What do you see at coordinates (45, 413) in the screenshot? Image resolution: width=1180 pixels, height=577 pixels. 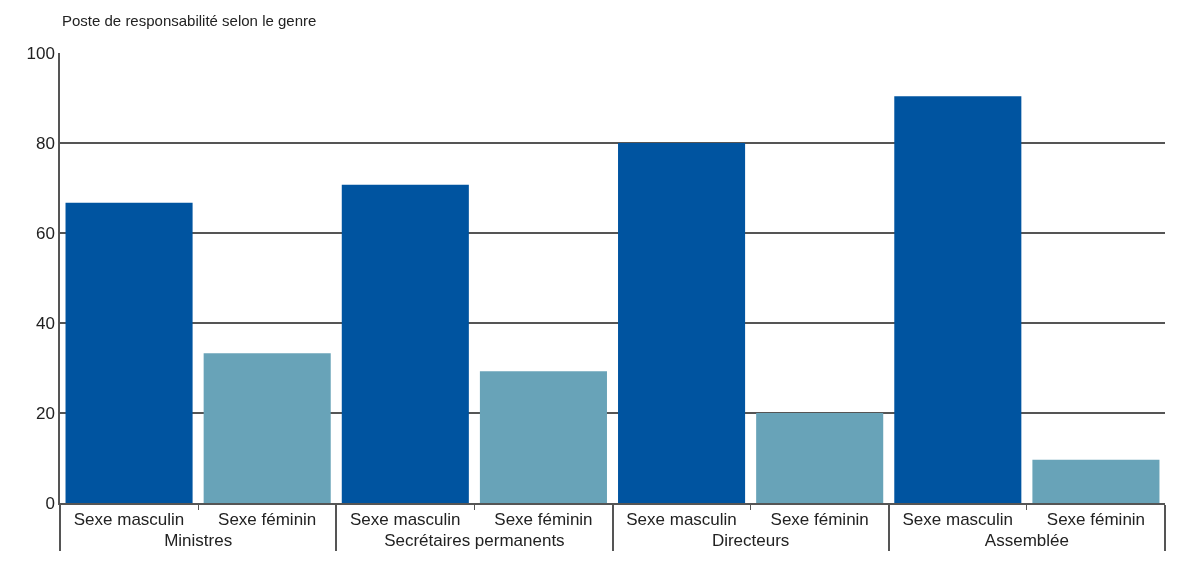 I see `y-tick-label: 20` at bounding box center [45, 413].